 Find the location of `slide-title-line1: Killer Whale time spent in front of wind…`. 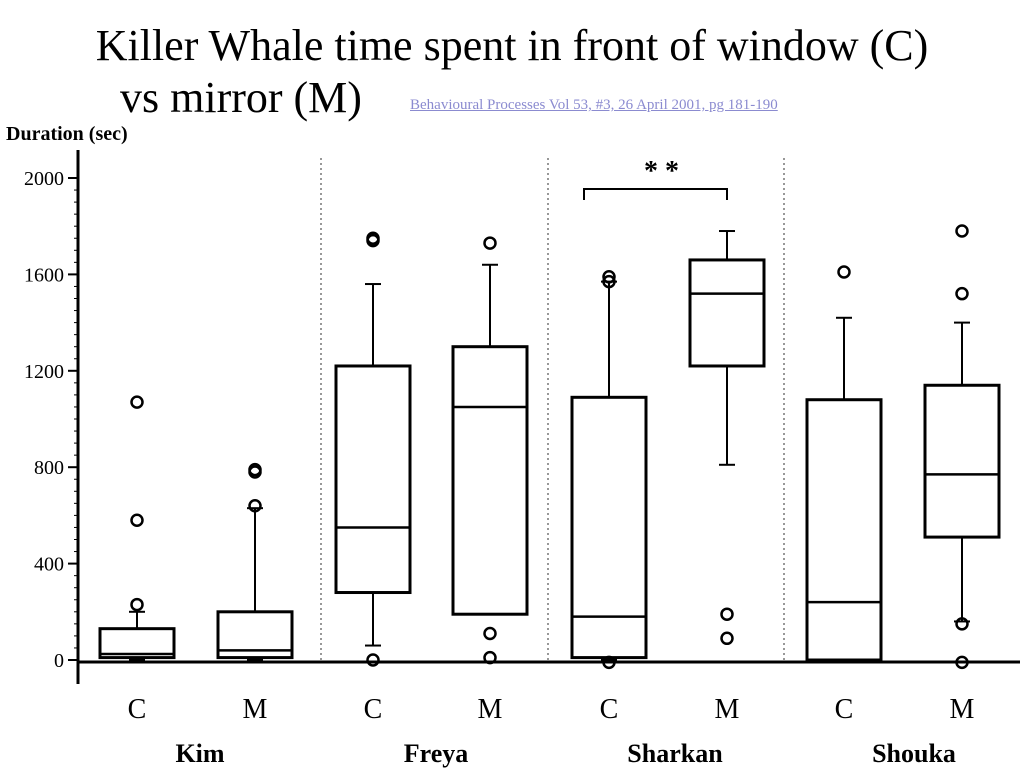

slide-title-line1: Killer Whale time spent in front of wind… is located at coordinates (512, 45).